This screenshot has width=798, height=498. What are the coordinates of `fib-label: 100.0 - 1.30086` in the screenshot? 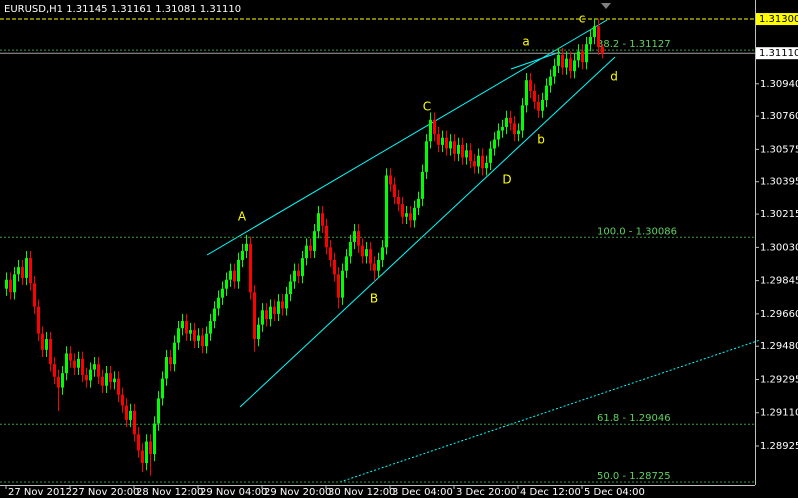 It's located at (637, 231).